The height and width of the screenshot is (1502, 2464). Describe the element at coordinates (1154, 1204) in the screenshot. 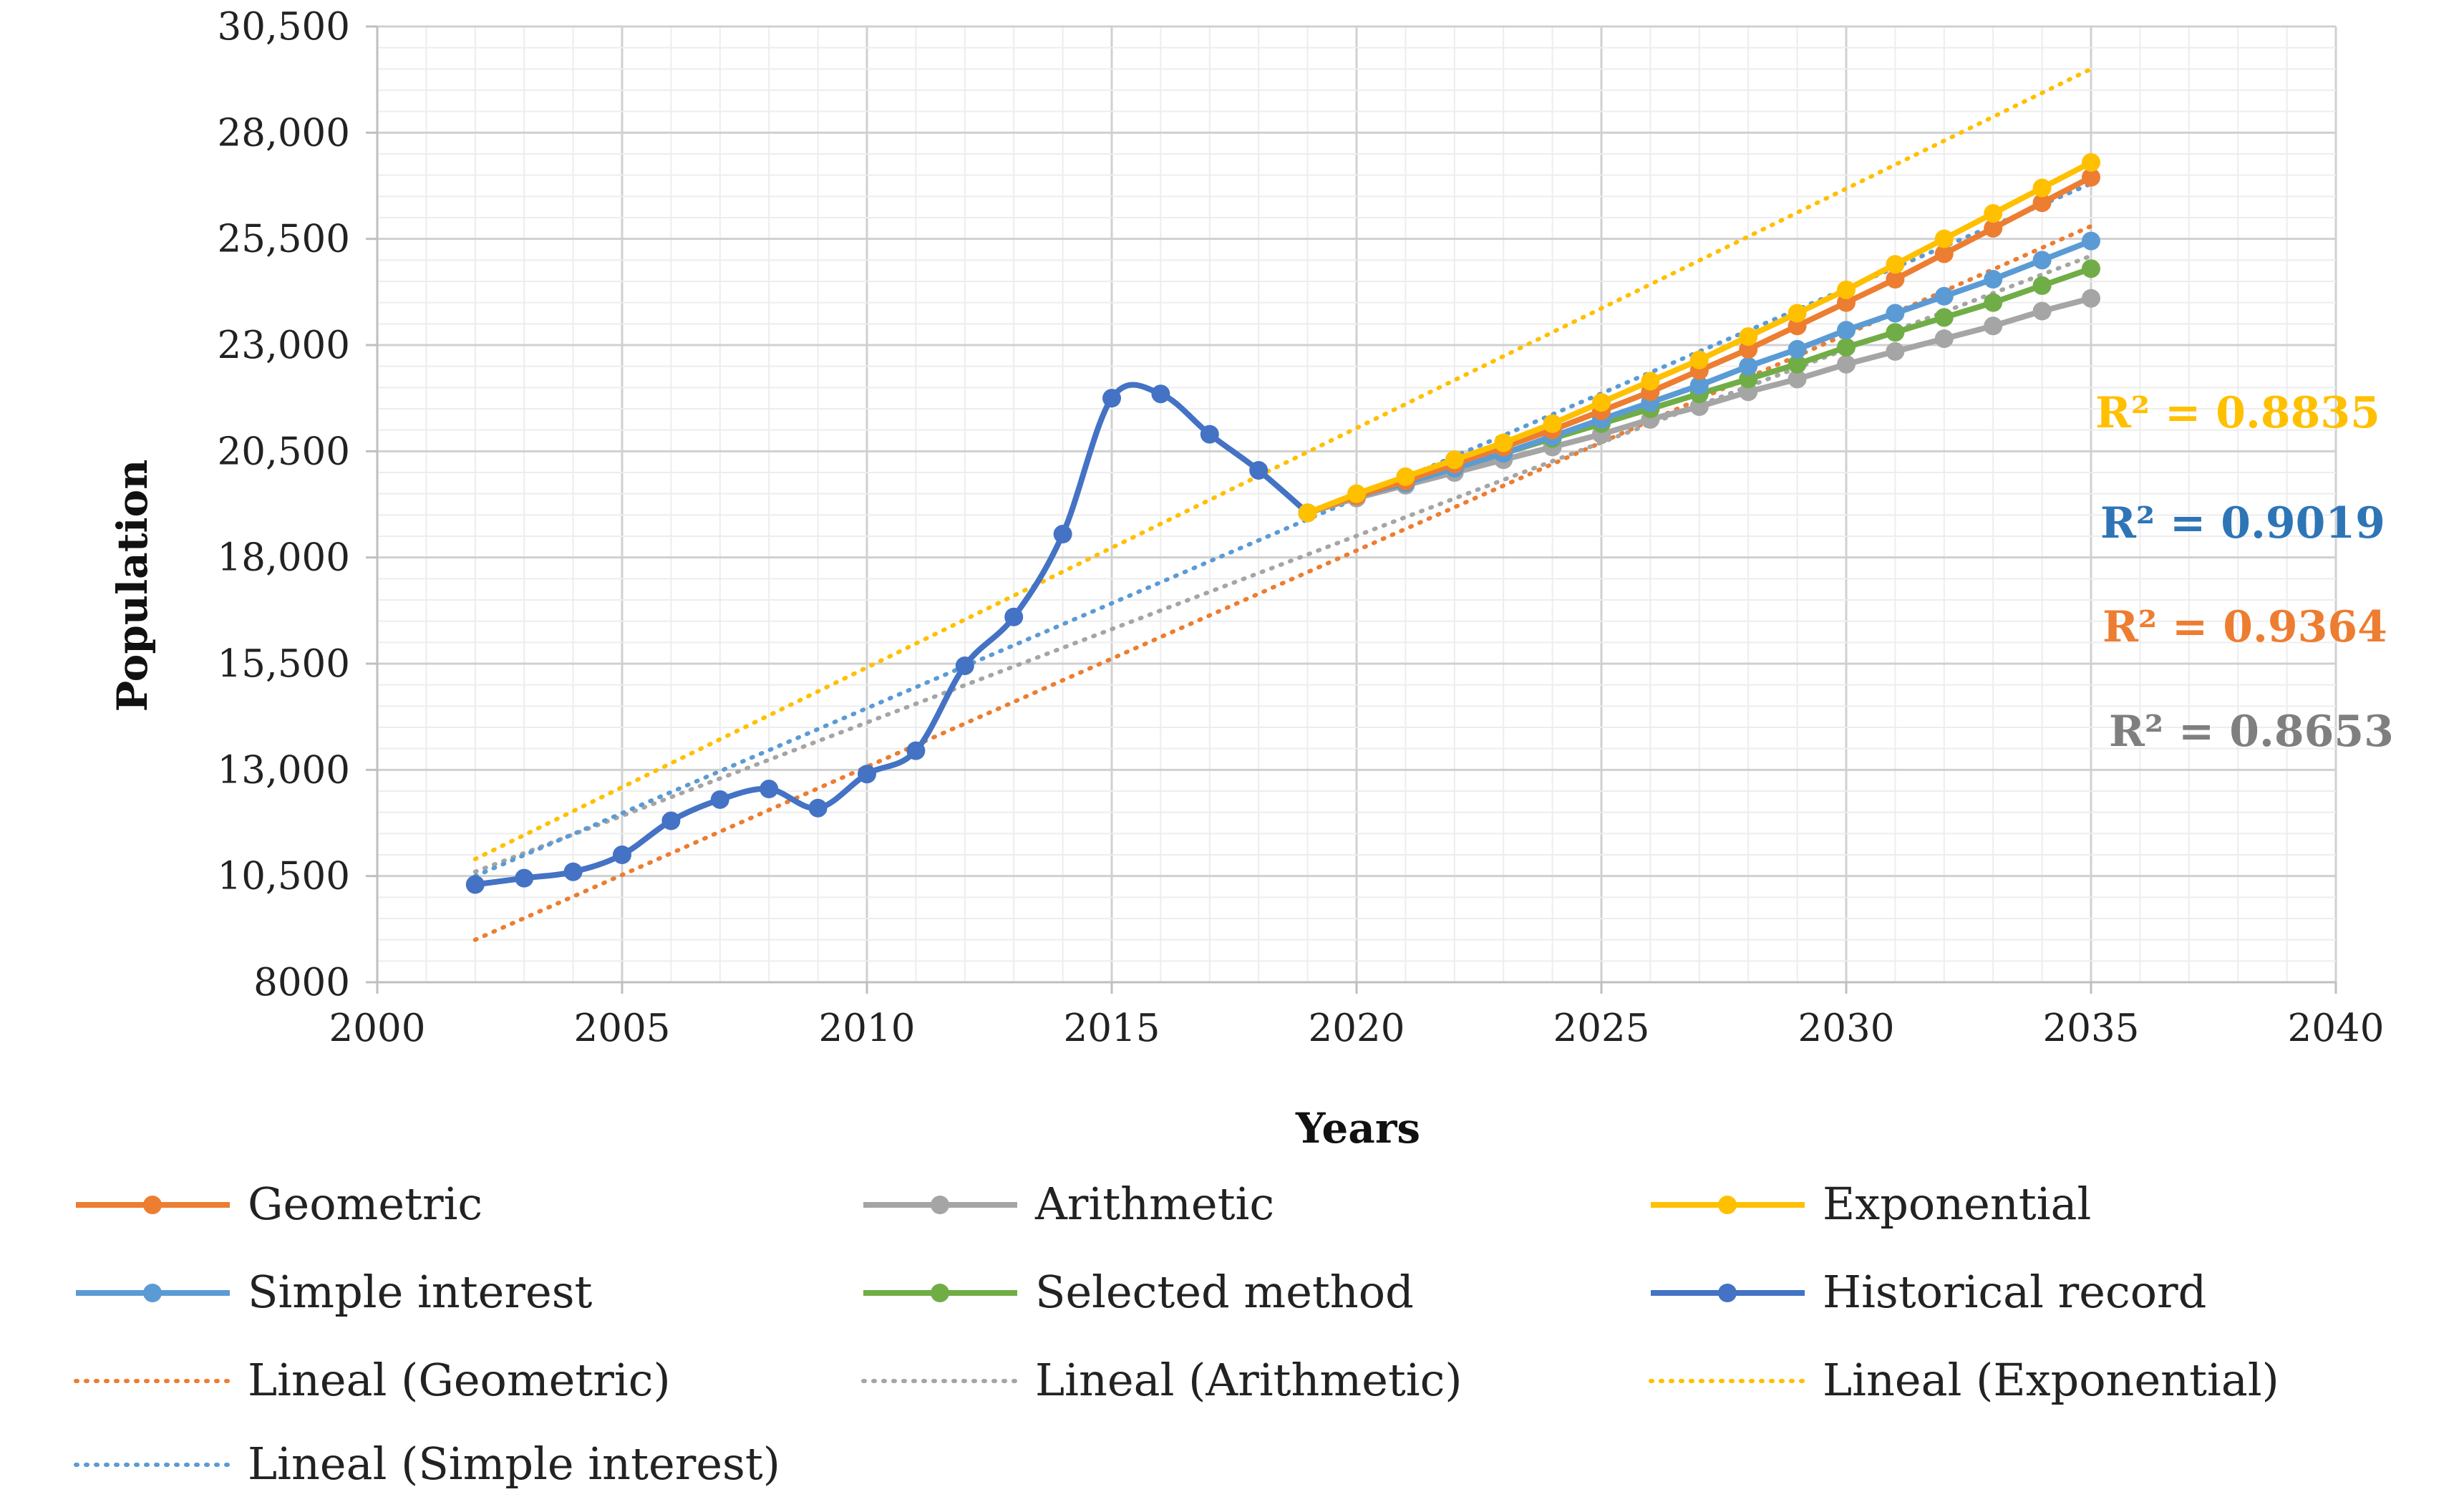

I see `legend-label: Arithmetic` at that location.